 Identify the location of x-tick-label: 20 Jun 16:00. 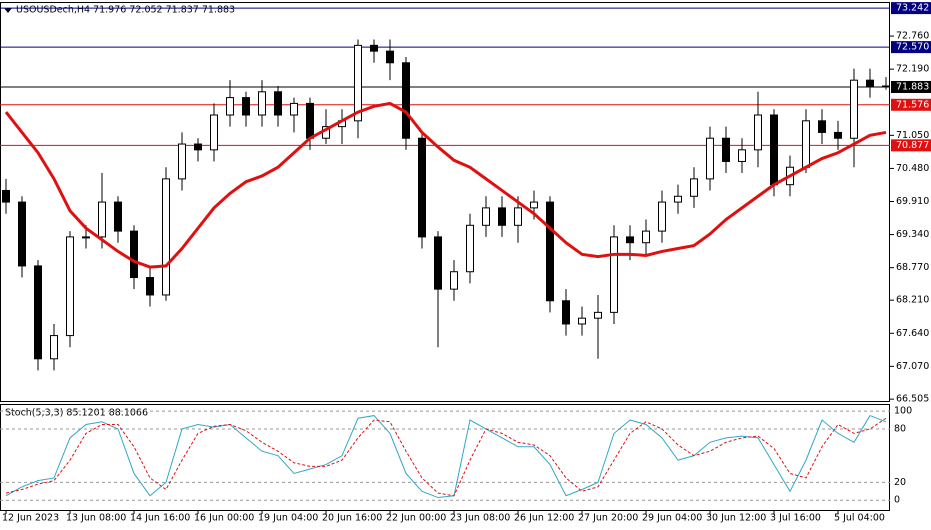
(352, 518).